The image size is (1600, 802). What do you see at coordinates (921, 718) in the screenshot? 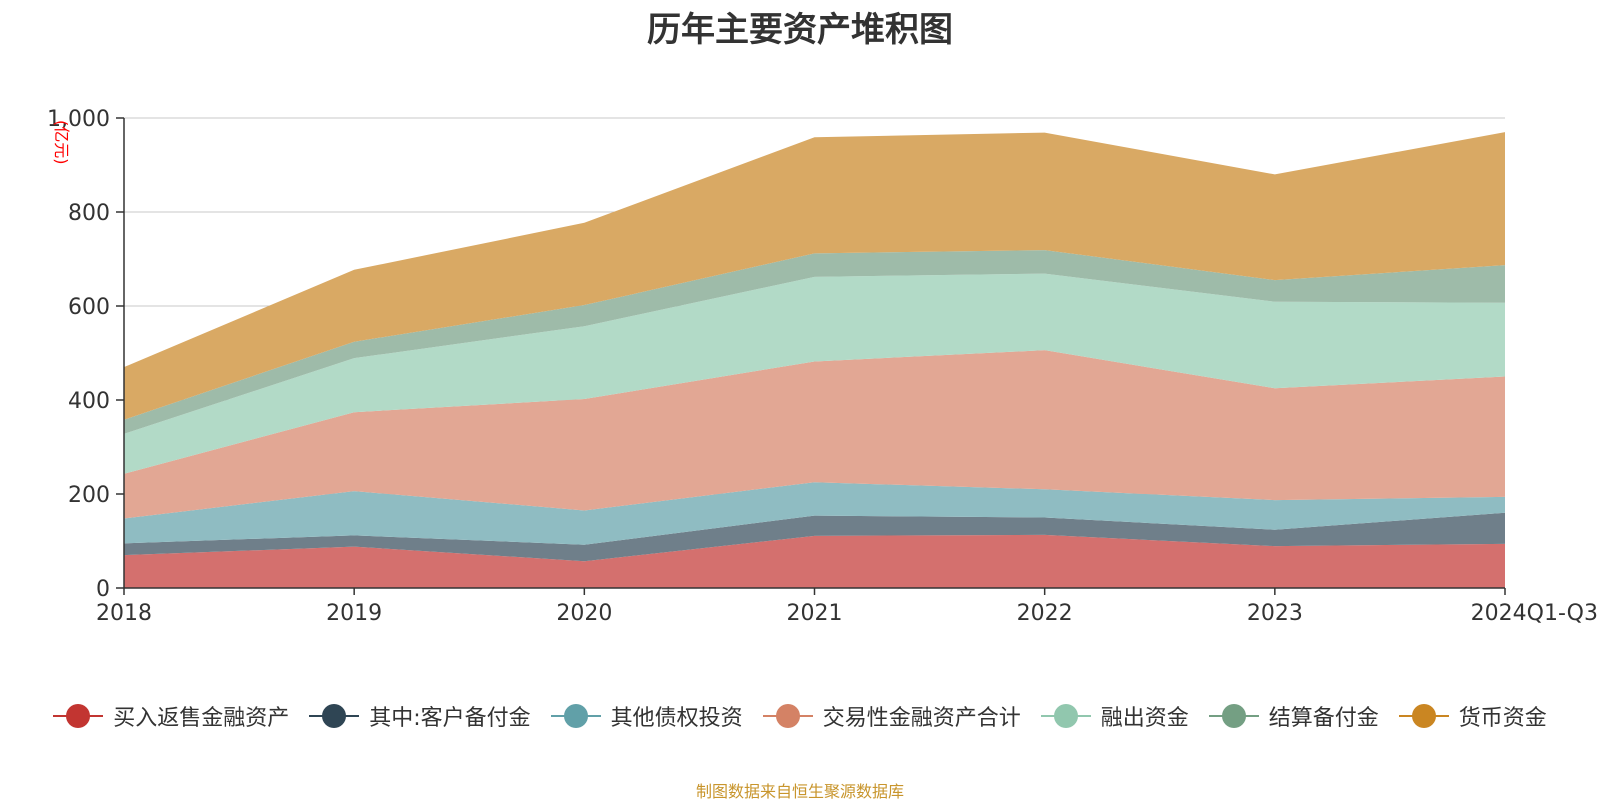
I see `legend-label: 交易性金融资产合计` at bounding box center [921, 718].